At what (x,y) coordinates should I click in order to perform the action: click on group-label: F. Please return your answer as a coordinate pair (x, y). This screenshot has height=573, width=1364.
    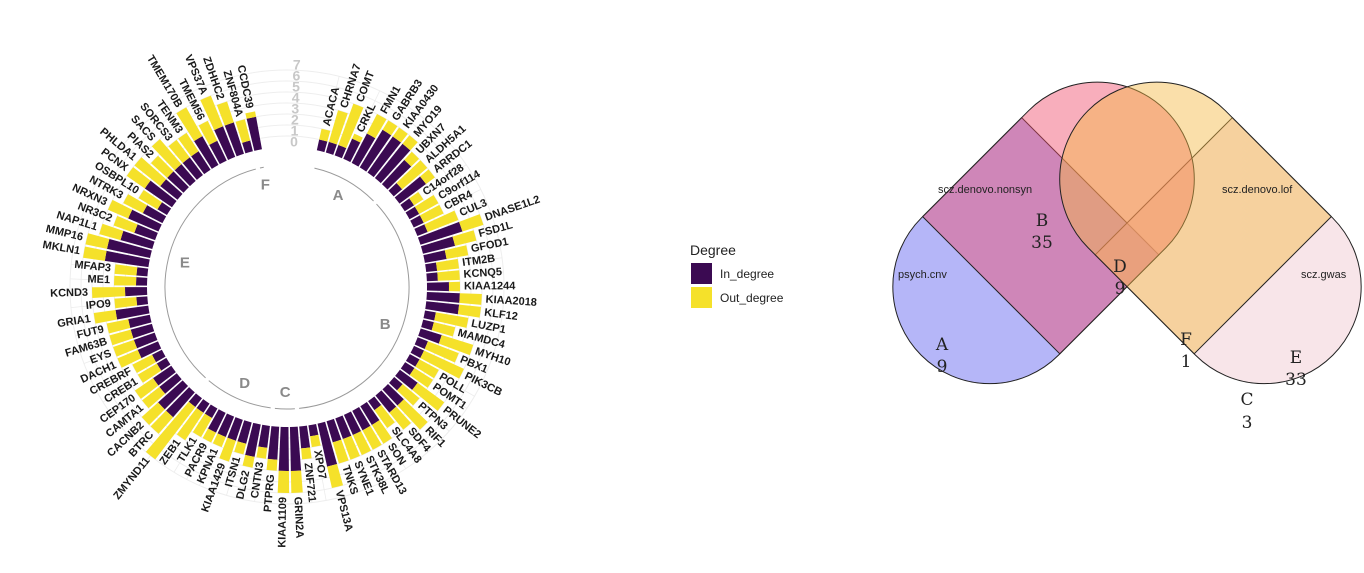
    Looking at the image, I should click on (265, 184).